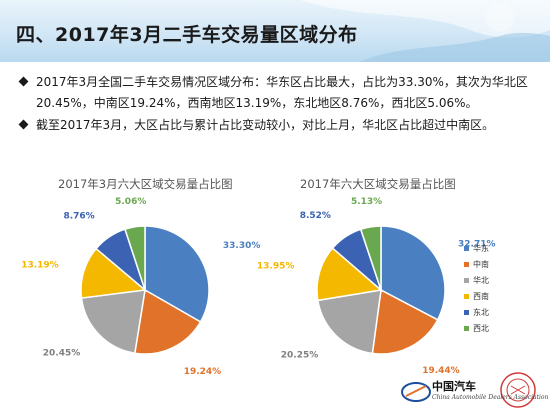  What do you see at coordinates (203, 372) in the screenshot?
I see `pie-1-label-1: 19.24%` at bounding box center [203, 372].